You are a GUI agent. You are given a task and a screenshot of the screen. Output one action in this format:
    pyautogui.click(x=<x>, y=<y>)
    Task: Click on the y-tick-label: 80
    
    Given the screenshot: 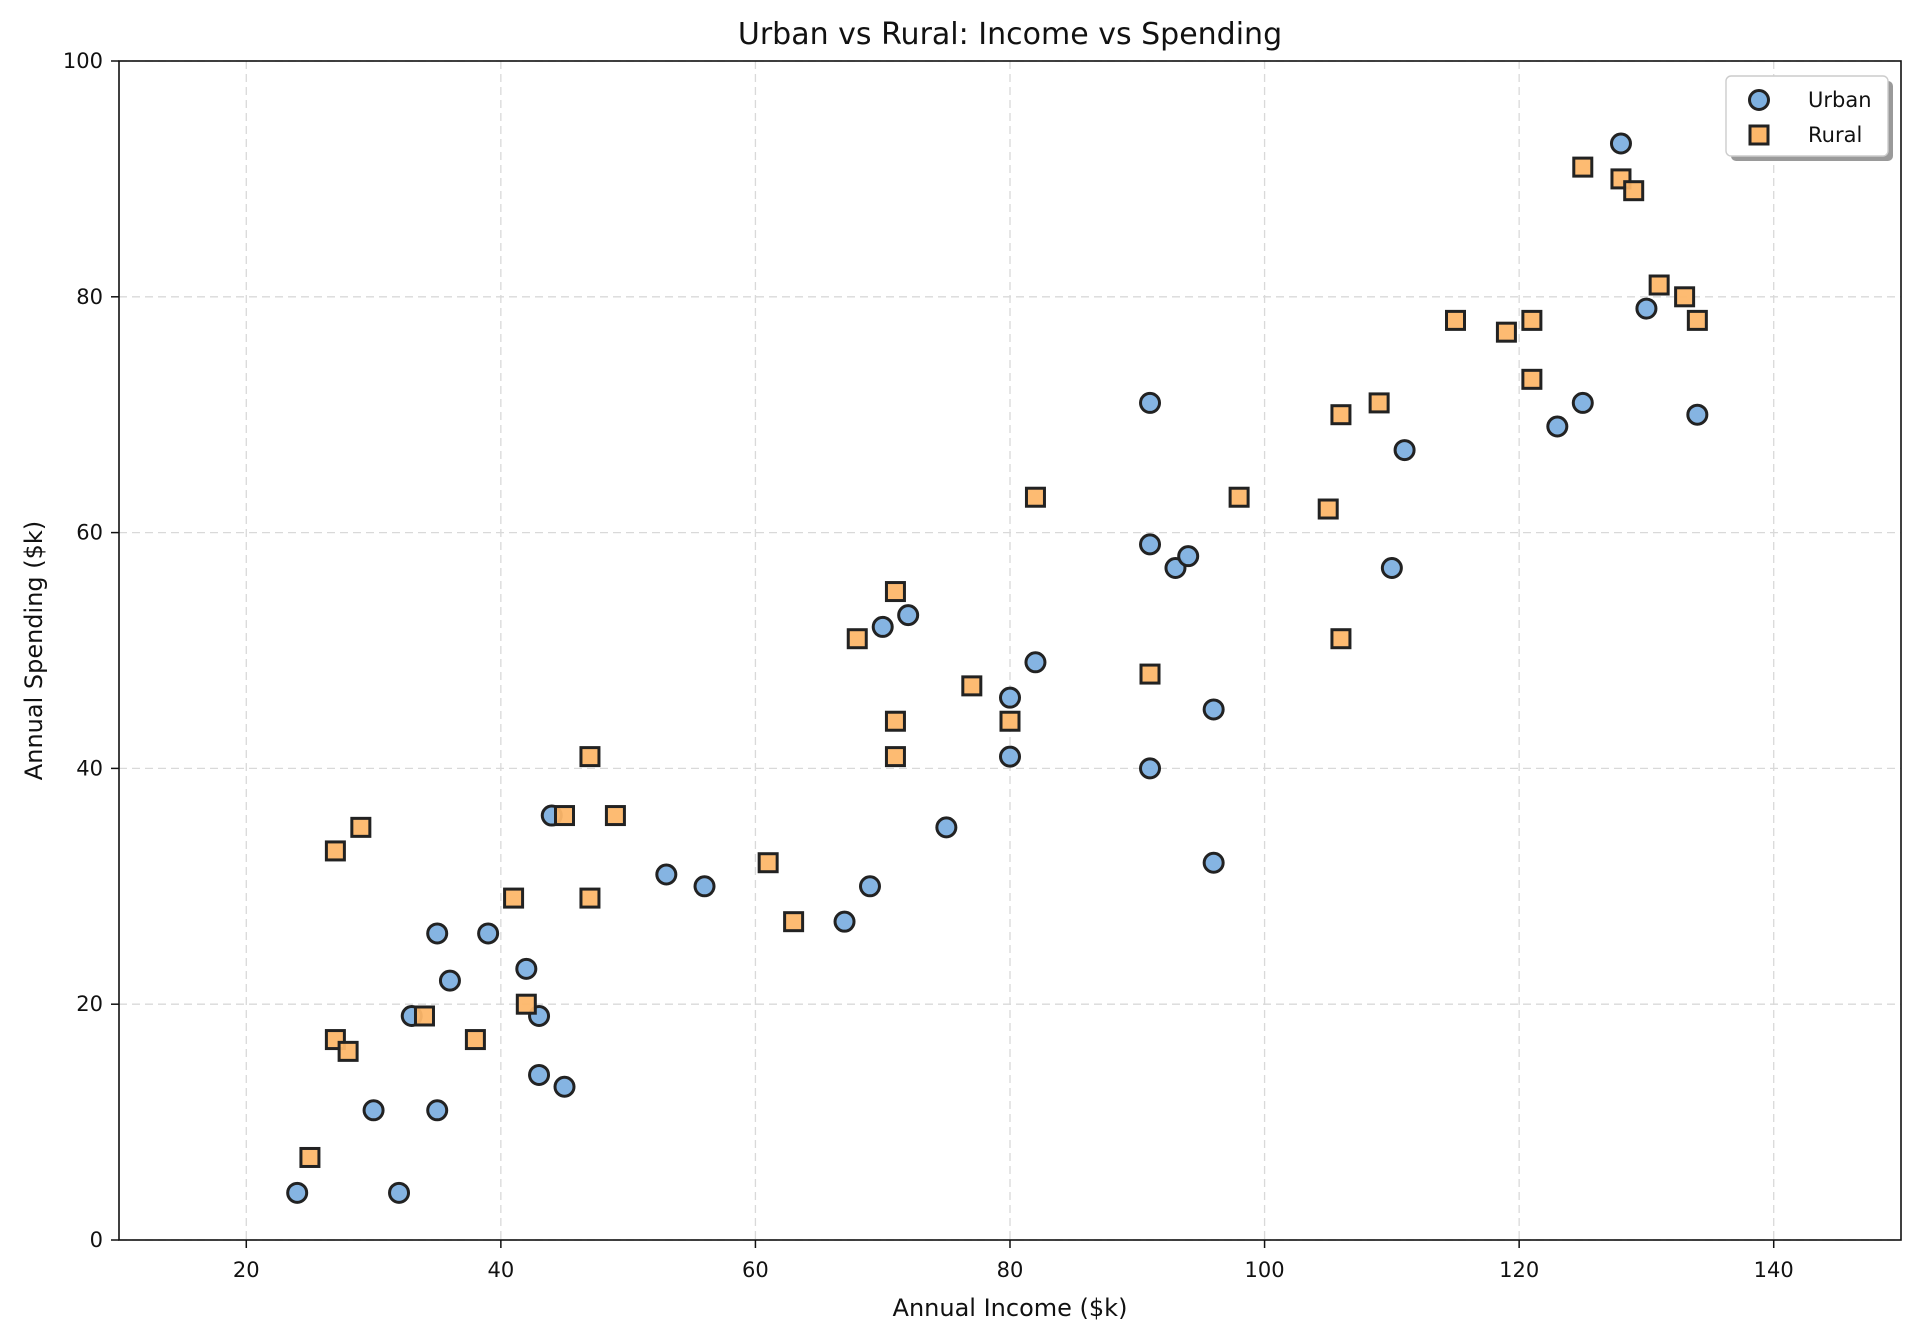 What is the action you would take?
    pyautogui.click(x=89, y=297)
    